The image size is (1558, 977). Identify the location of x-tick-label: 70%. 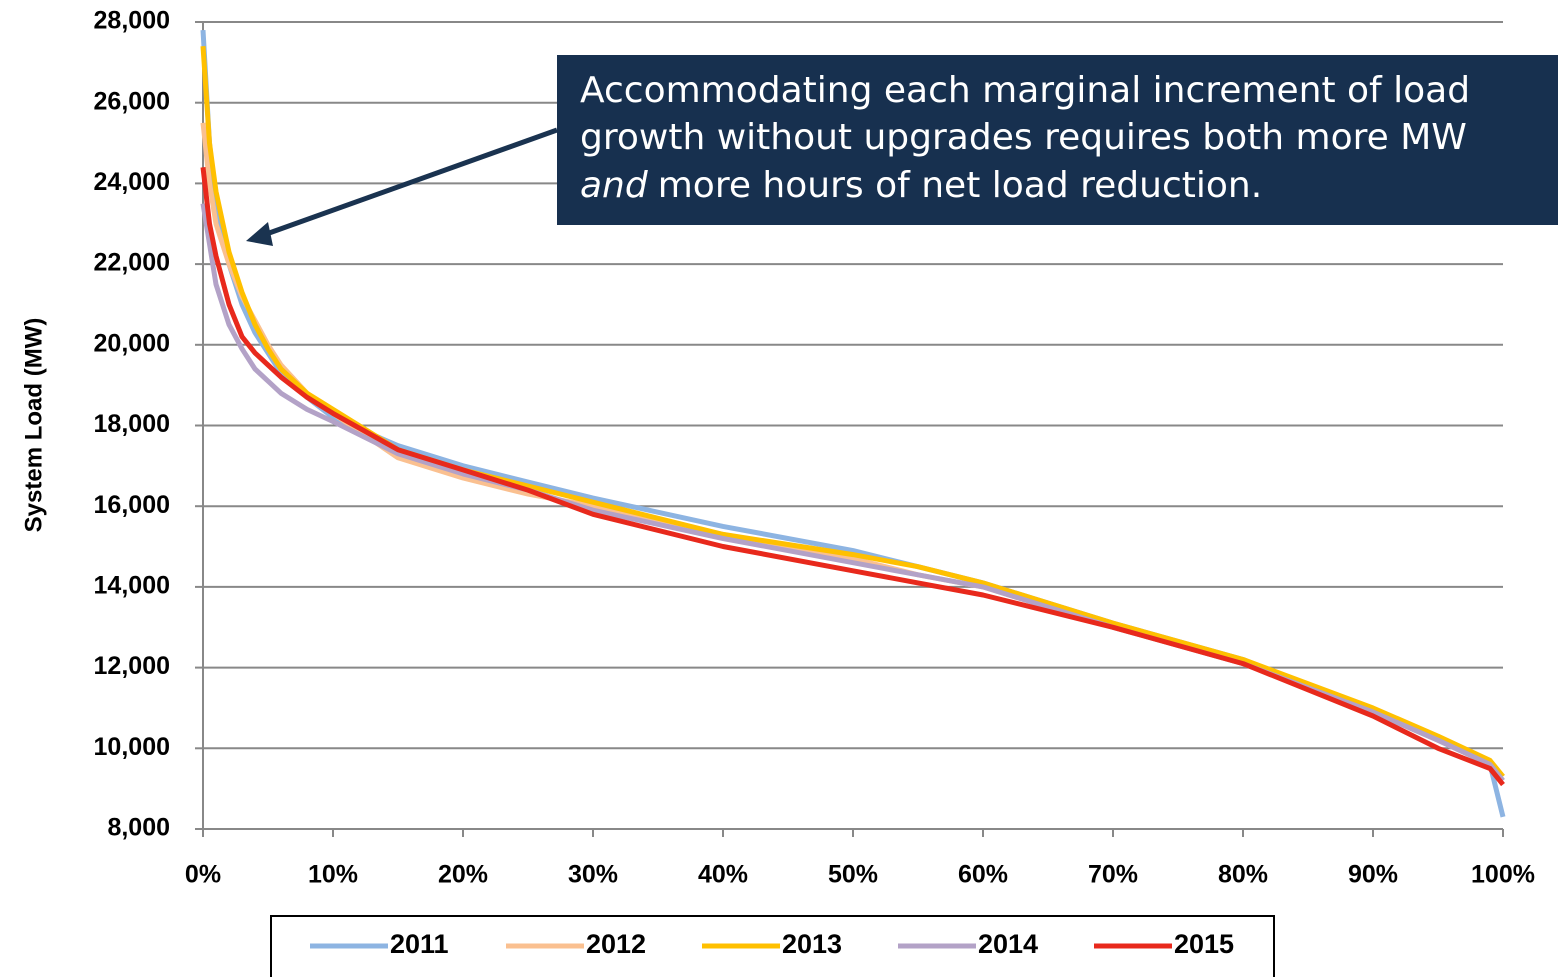
(1113, 875).